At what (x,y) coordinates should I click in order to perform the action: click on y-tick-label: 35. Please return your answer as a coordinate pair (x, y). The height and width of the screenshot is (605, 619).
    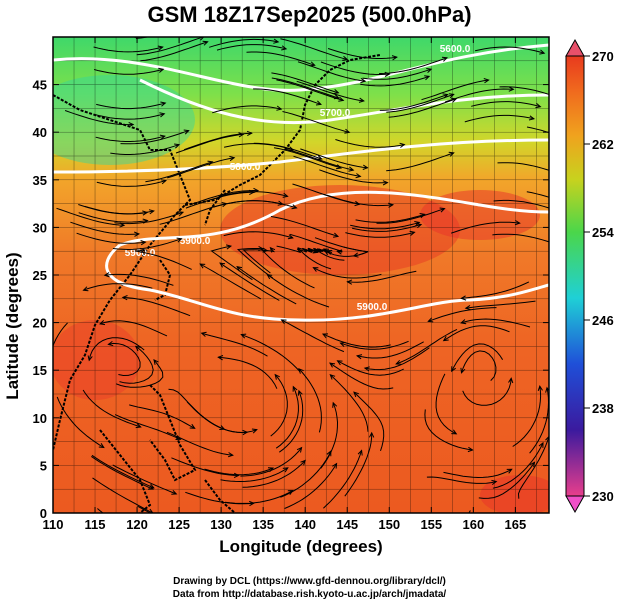
    Looking at the image, I should click on (40, 180).